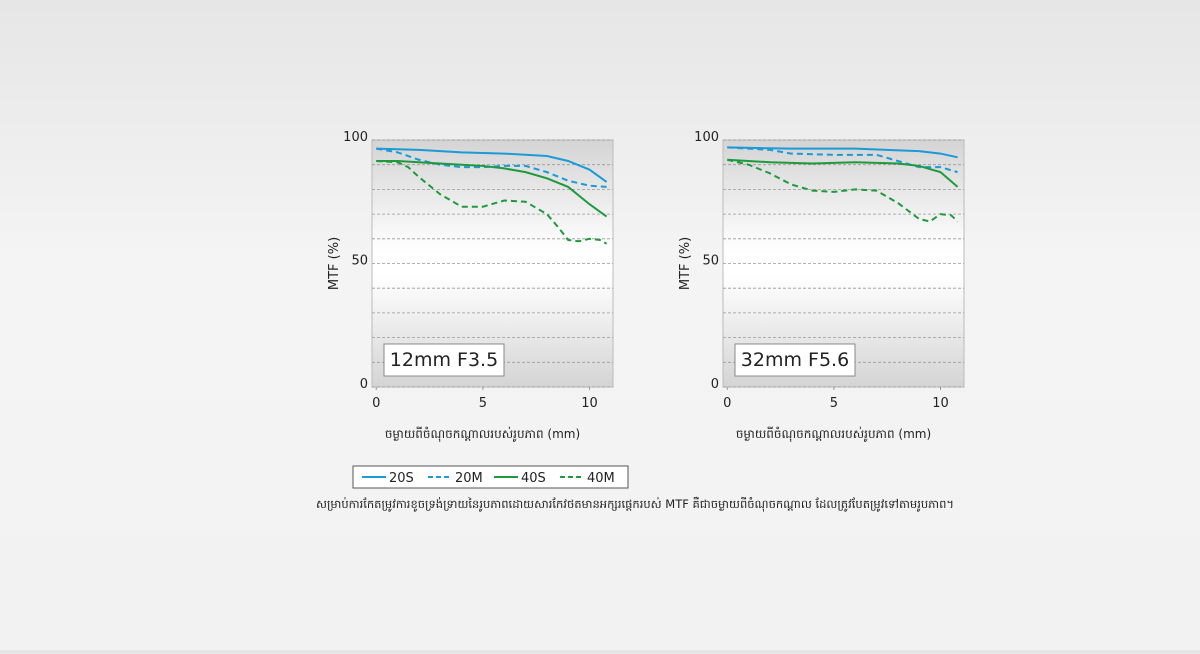 The image size is (1200, 654). I want to click on legend-label: 20M, so click(469, 478).